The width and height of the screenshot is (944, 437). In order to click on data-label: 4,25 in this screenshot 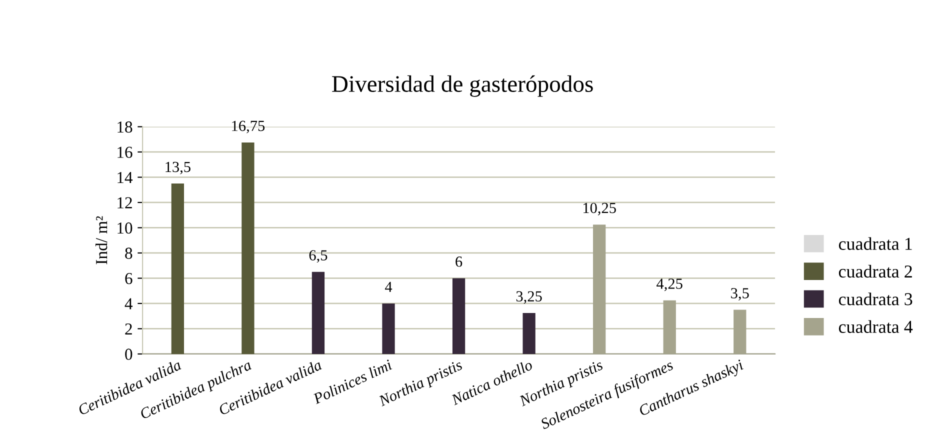, I will do `click(669, 285)`.